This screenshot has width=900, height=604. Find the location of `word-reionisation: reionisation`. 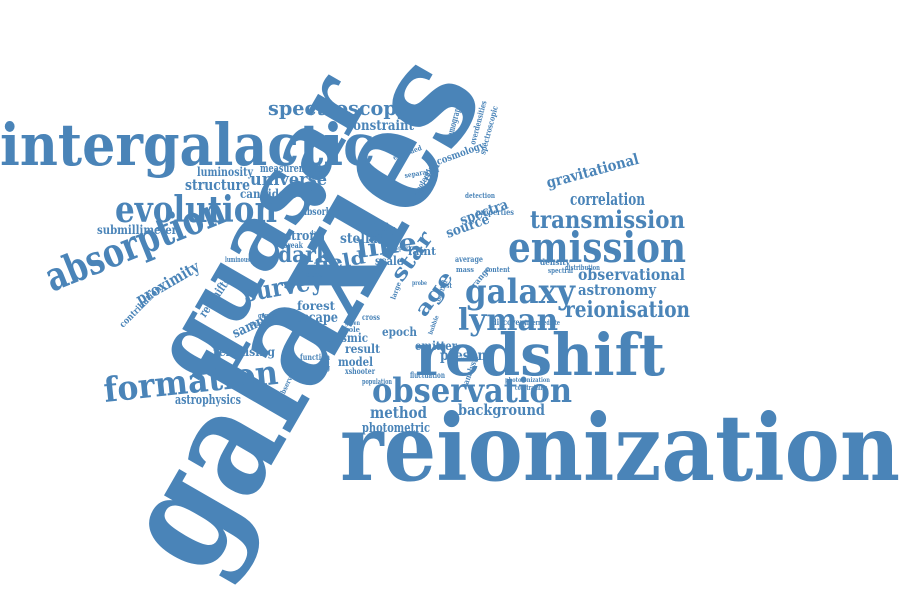

word-reionisation: reionisation is located at coordinates (627, 310).